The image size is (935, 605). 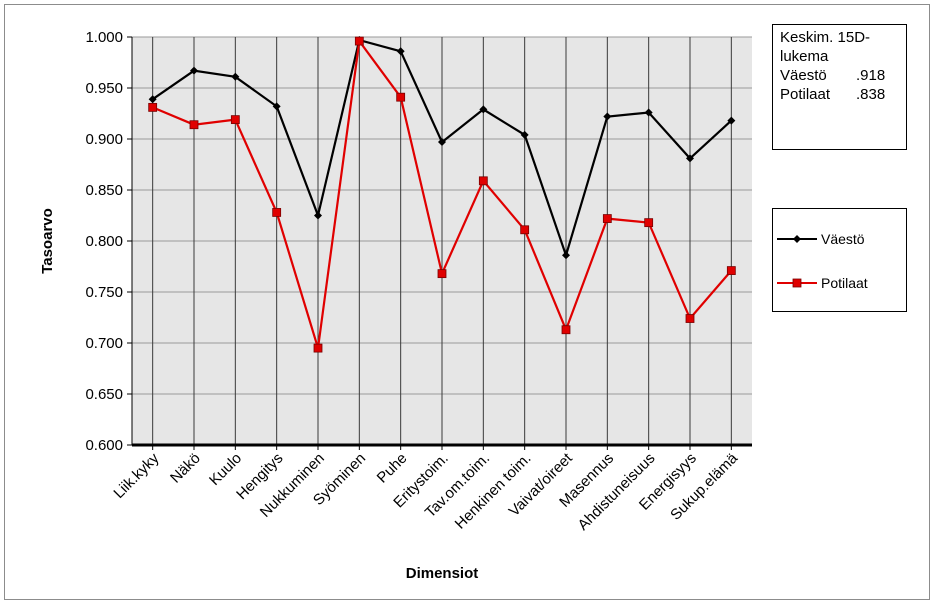 What do you see at coordinates (843, 75) in the screenshot?
I see `summary-row-vaesto: Väestö .918` at bounding box center [843, 75].